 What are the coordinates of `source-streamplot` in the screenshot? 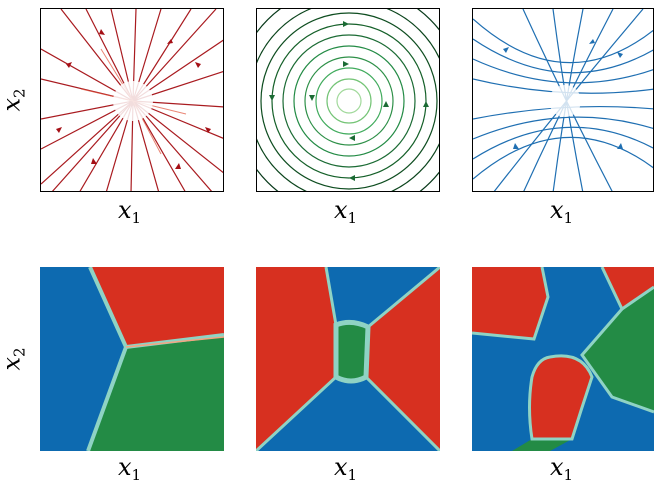 It's located at (132, 100).